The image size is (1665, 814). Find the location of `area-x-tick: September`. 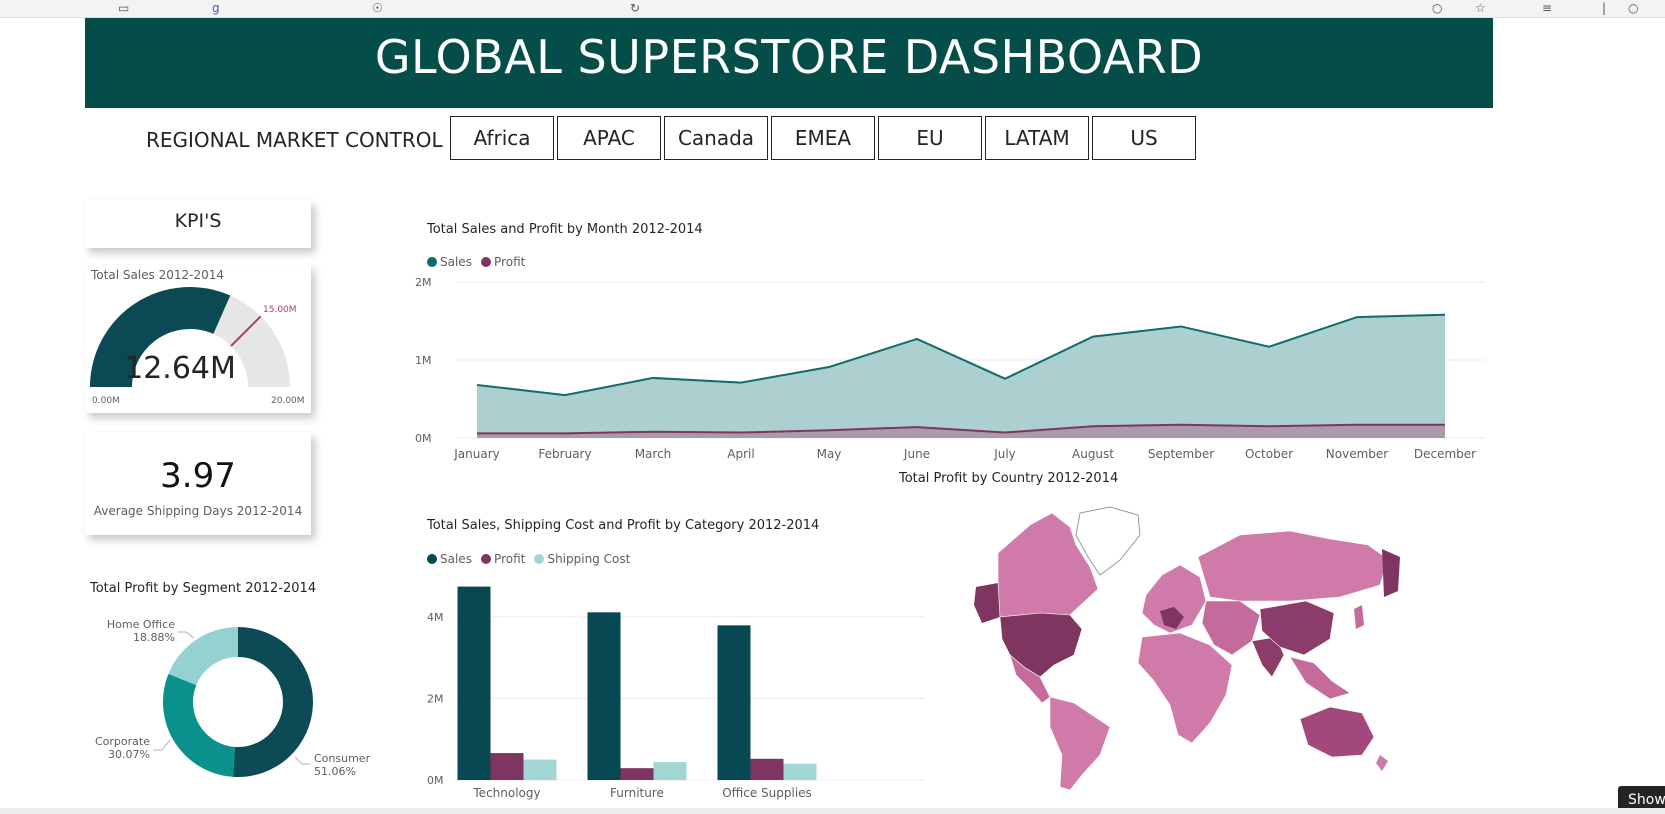

area-x-tick: September is located at coordinates (1181, 454).